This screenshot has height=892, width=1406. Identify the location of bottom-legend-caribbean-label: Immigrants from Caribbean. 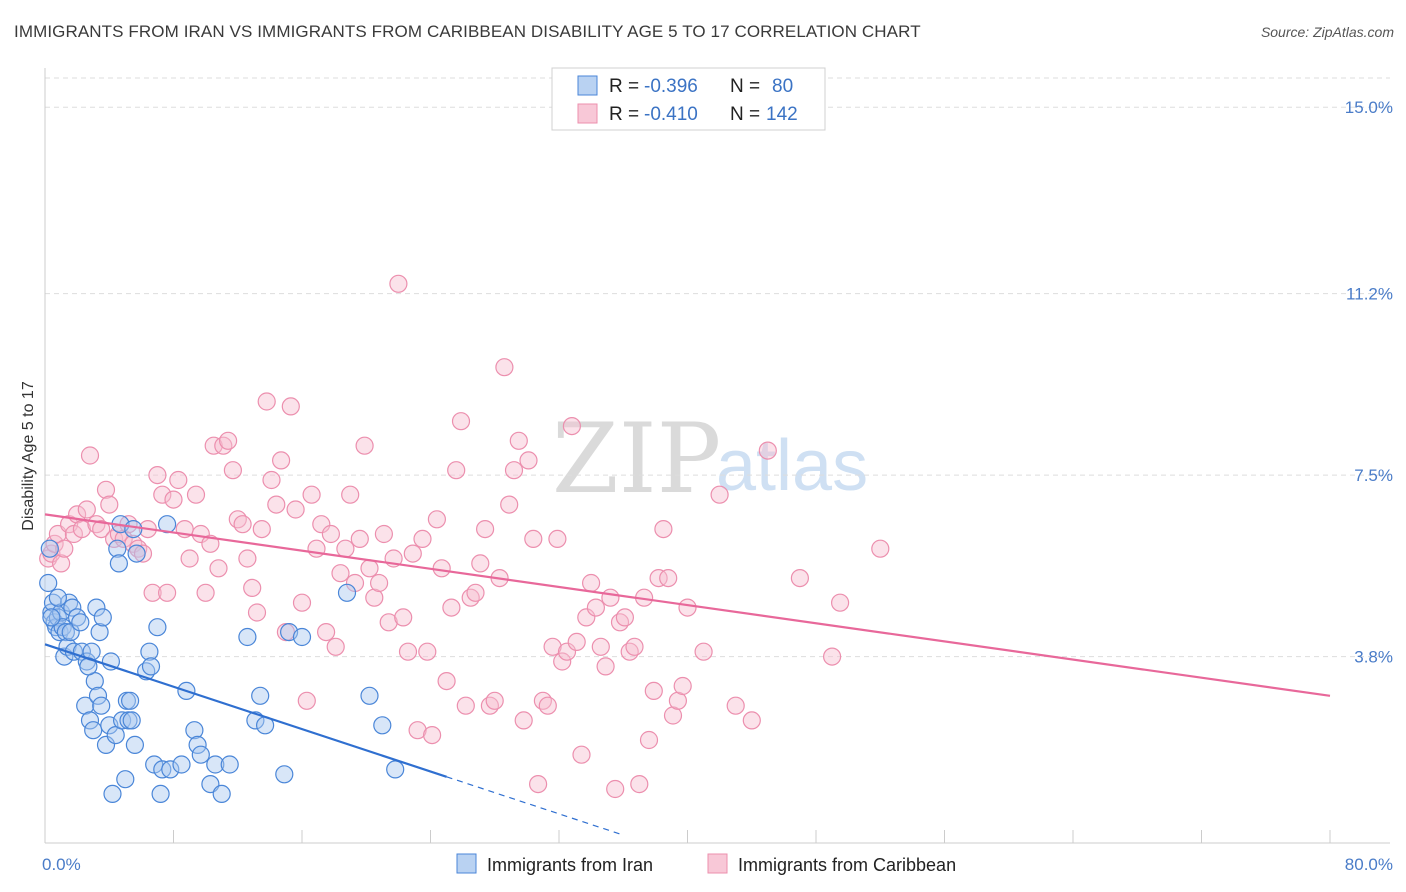
(847, 865).